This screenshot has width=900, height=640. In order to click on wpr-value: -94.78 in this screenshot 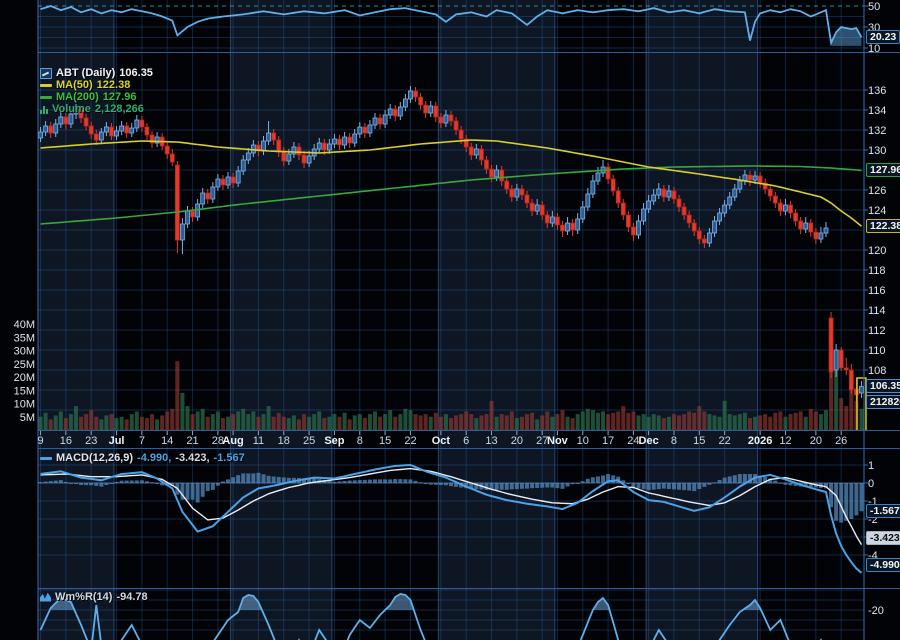, I will do `click(132, 597)`.